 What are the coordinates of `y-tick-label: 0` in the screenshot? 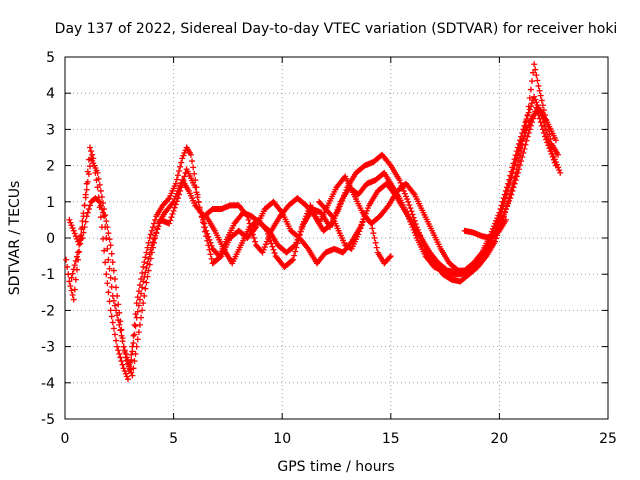 It's located at (50, 239).